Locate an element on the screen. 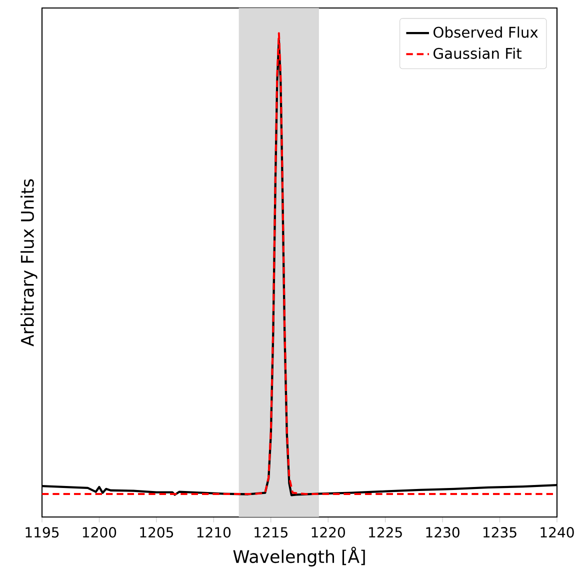  x-tick-label: 1215 is located at coordinates (271, 532).